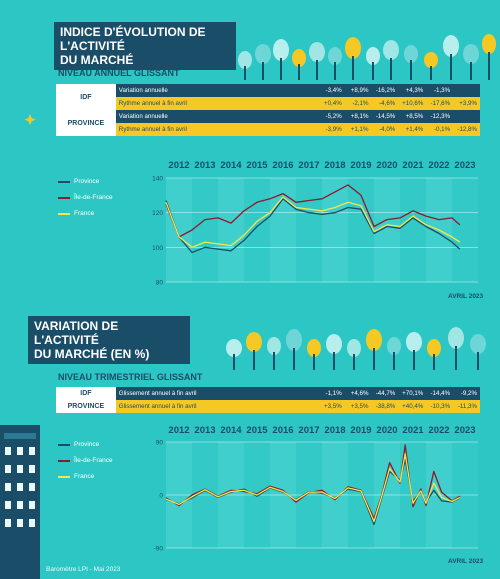 Image resolution: width=500 pixels, height=579 pixels. What do you see at coordinates (331, 393) in the screenshot?
I see `table-cell: -1,1%` at bounding box center [331, 393].